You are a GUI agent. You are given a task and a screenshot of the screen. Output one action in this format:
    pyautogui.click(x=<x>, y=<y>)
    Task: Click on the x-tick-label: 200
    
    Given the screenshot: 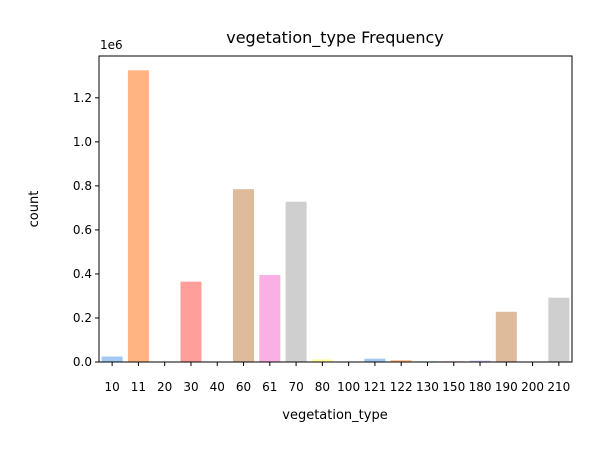 What is the action you would take?
    pyautogui.click(x=532, y=387)
    